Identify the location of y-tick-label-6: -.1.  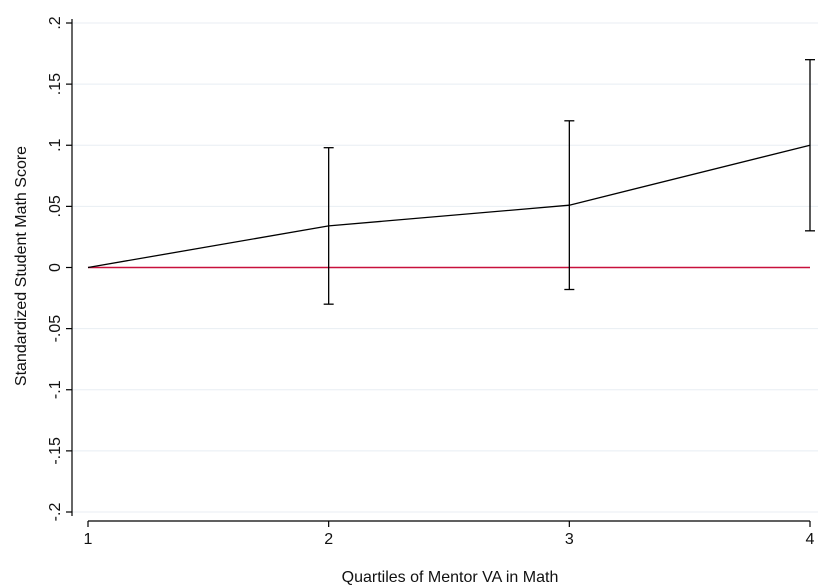
(55, 389).